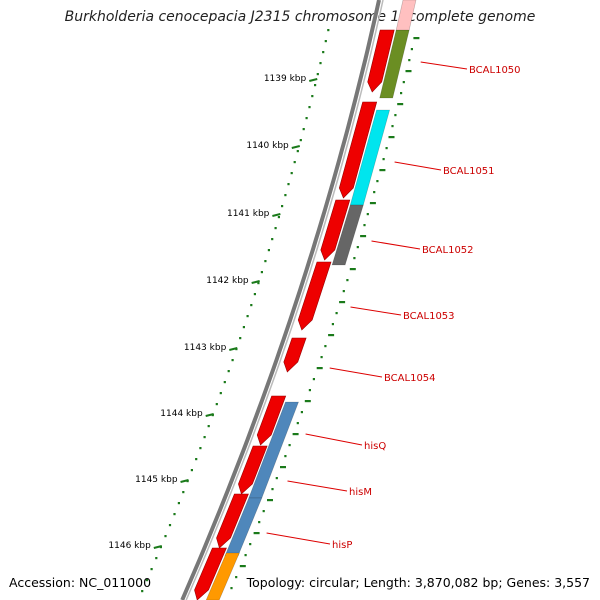  What do you see at coordinates (129, 546) in the screenshot?
I see `ruler-label: 1146 kbp` at bounding box center [129, 546].